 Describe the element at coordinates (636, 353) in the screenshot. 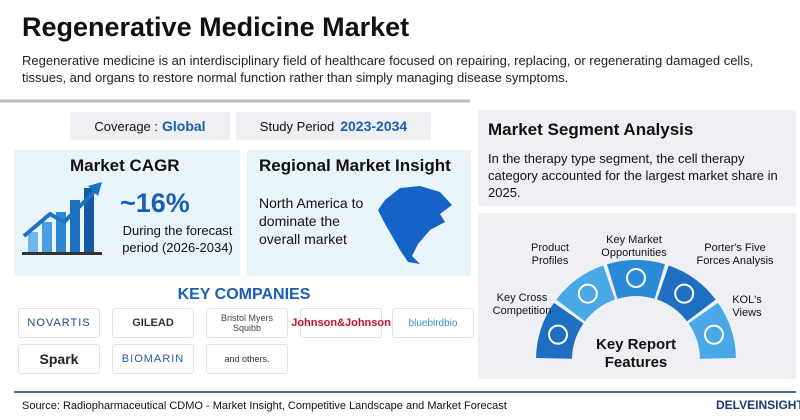

I see `features-center: Key Report Features` at that location.